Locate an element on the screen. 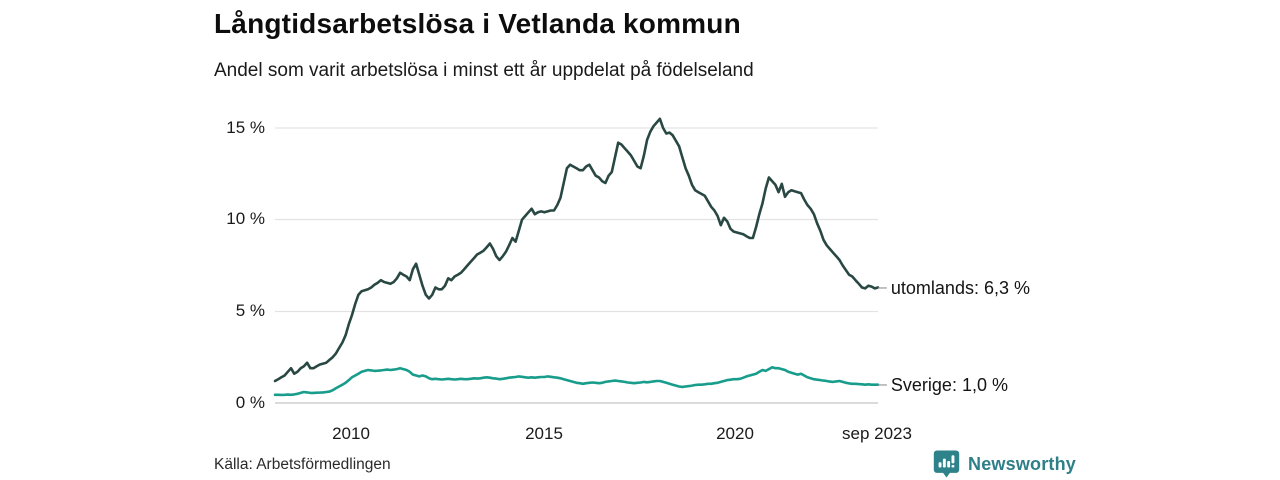  y-tick-5: 5 % is located at coordinates (250, 310).